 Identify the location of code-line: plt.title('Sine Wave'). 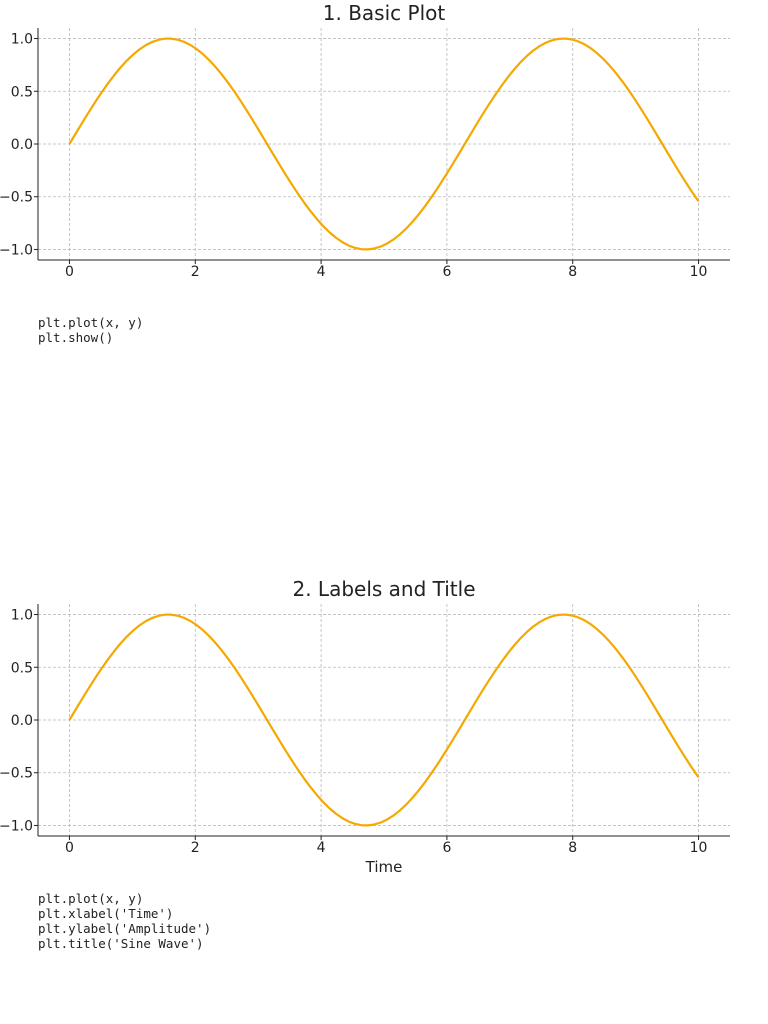
(121, 943).